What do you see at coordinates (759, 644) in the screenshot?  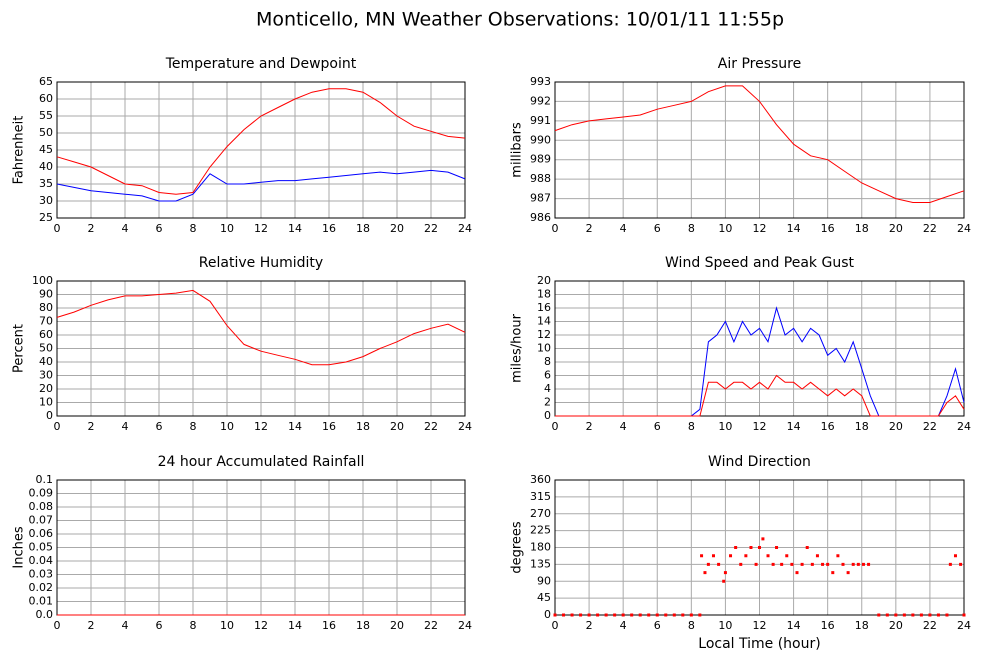 I see `x-axis-label: Local Time (hour)` at bounding box center [759, 644].